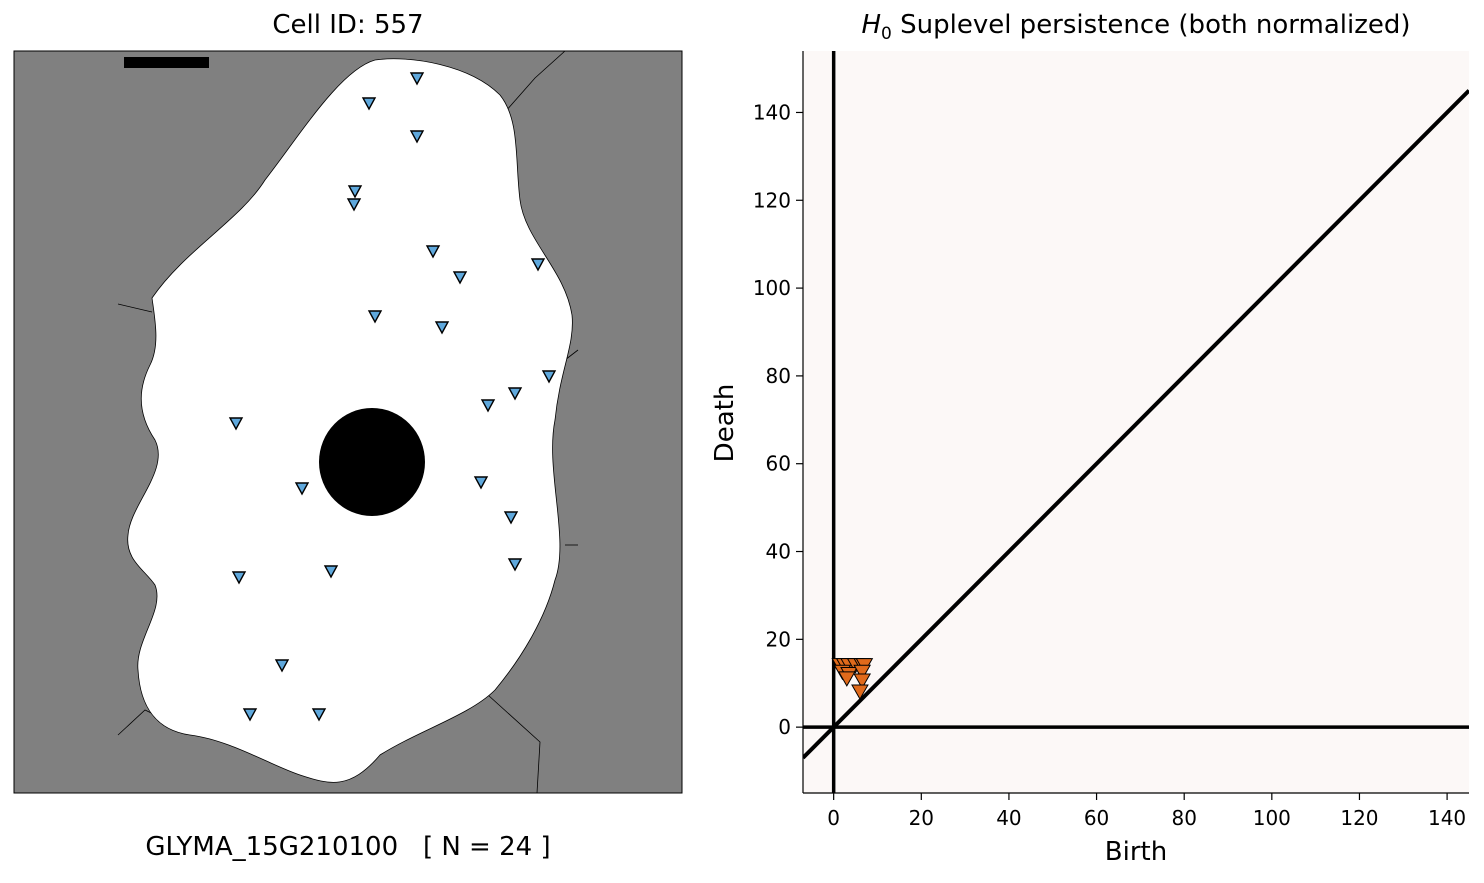 The image size is (1484, 883). What do you see at coordinates (1183, 818) in the screenshot?
I see `x-tick-label: 80` at bounding box center [1183, 818].